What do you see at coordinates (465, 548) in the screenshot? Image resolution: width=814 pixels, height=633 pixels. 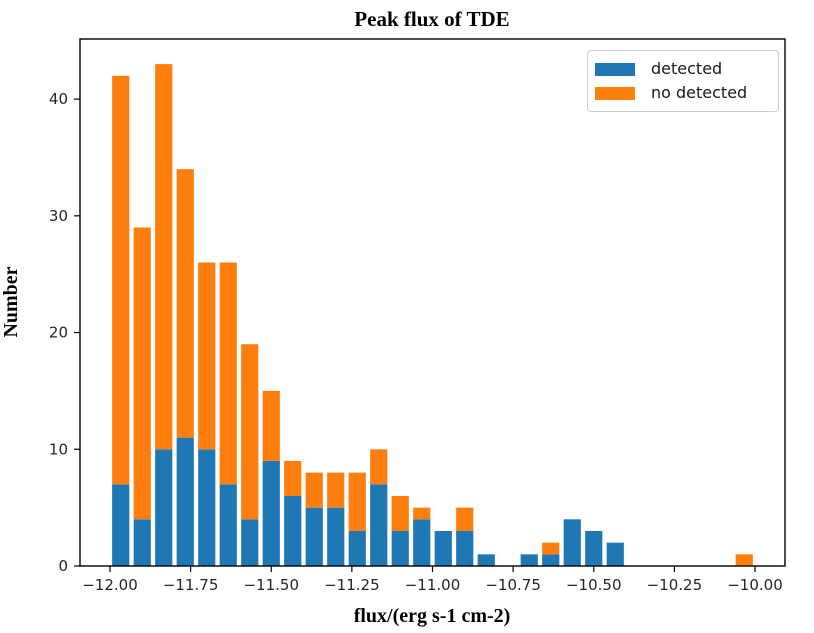 I see `bar-segment-detected-bin17` at bounding box center [465, 548].